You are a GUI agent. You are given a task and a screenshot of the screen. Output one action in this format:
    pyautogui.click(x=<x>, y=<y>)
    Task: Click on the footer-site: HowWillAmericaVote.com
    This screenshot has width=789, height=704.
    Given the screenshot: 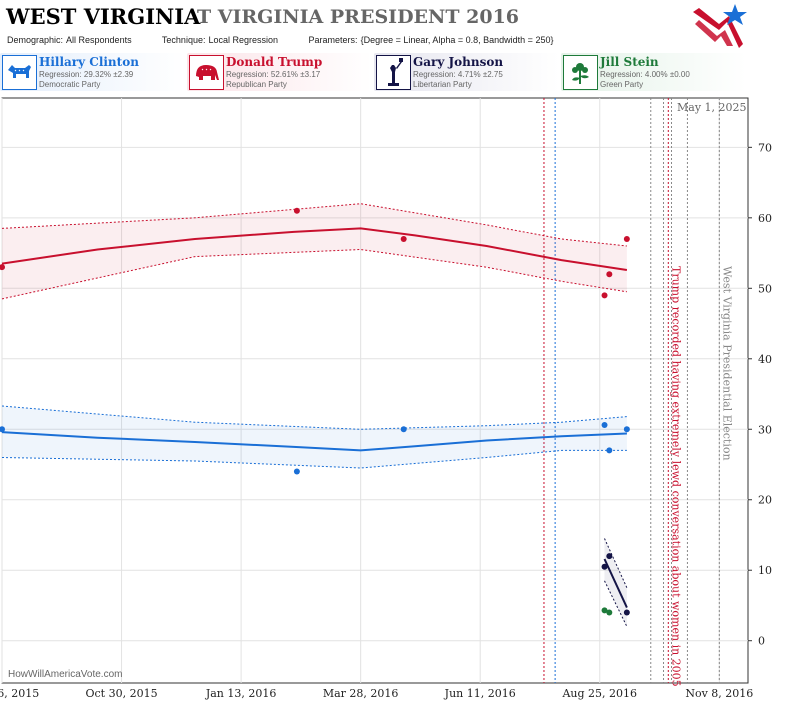 What is the action you would take?
    pyautogui.click(x=65, y=674)
    